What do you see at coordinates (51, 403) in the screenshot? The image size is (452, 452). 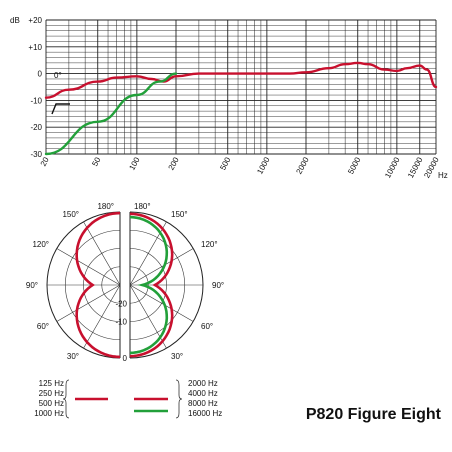 I see `legend-entry: 500 Hz` at bounding box center [51, 403].